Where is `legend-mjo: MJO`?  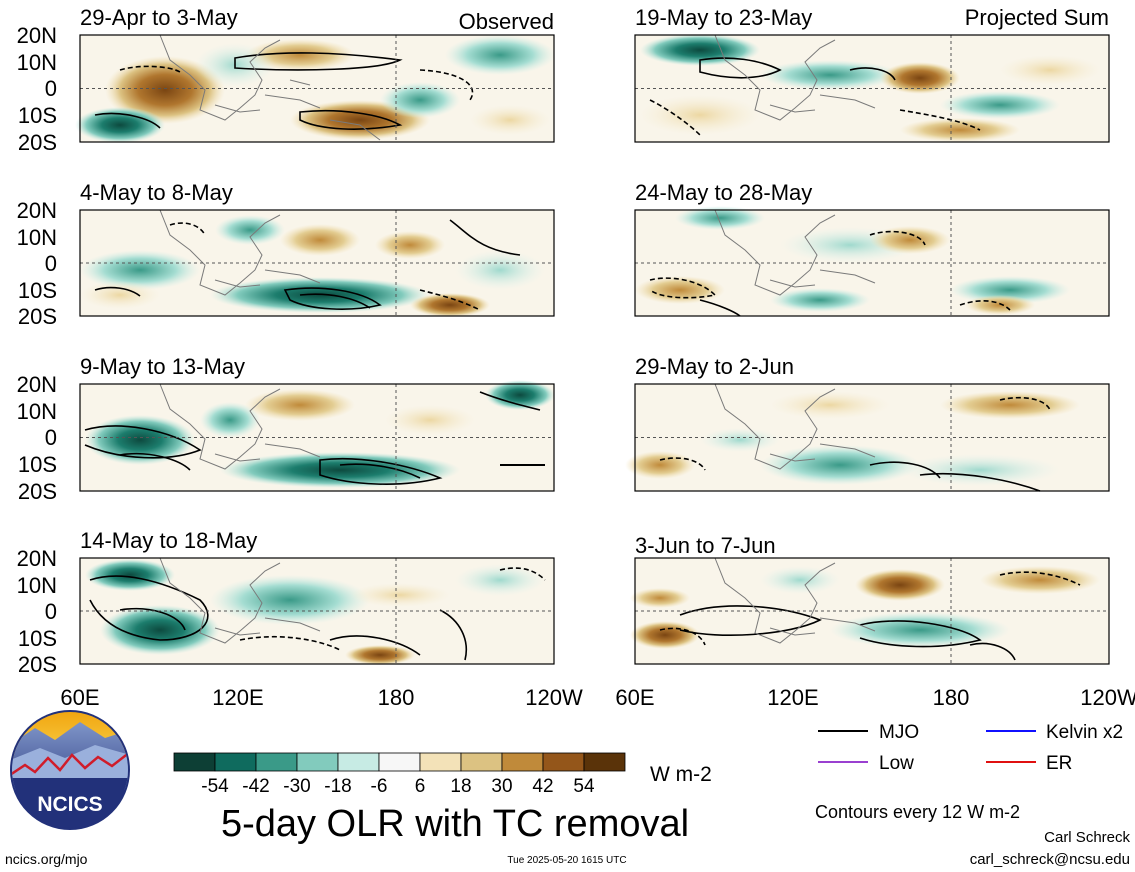
legend-mjo: MJO is located at coordinates (899, 732).